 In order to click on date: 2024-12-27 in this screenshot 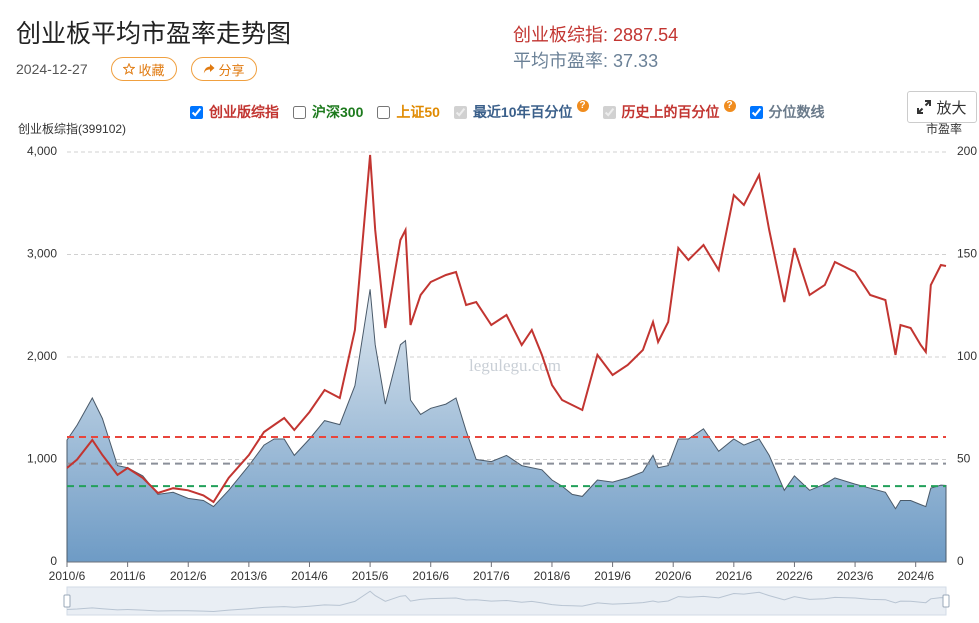, I will do `click(52, 69)`.